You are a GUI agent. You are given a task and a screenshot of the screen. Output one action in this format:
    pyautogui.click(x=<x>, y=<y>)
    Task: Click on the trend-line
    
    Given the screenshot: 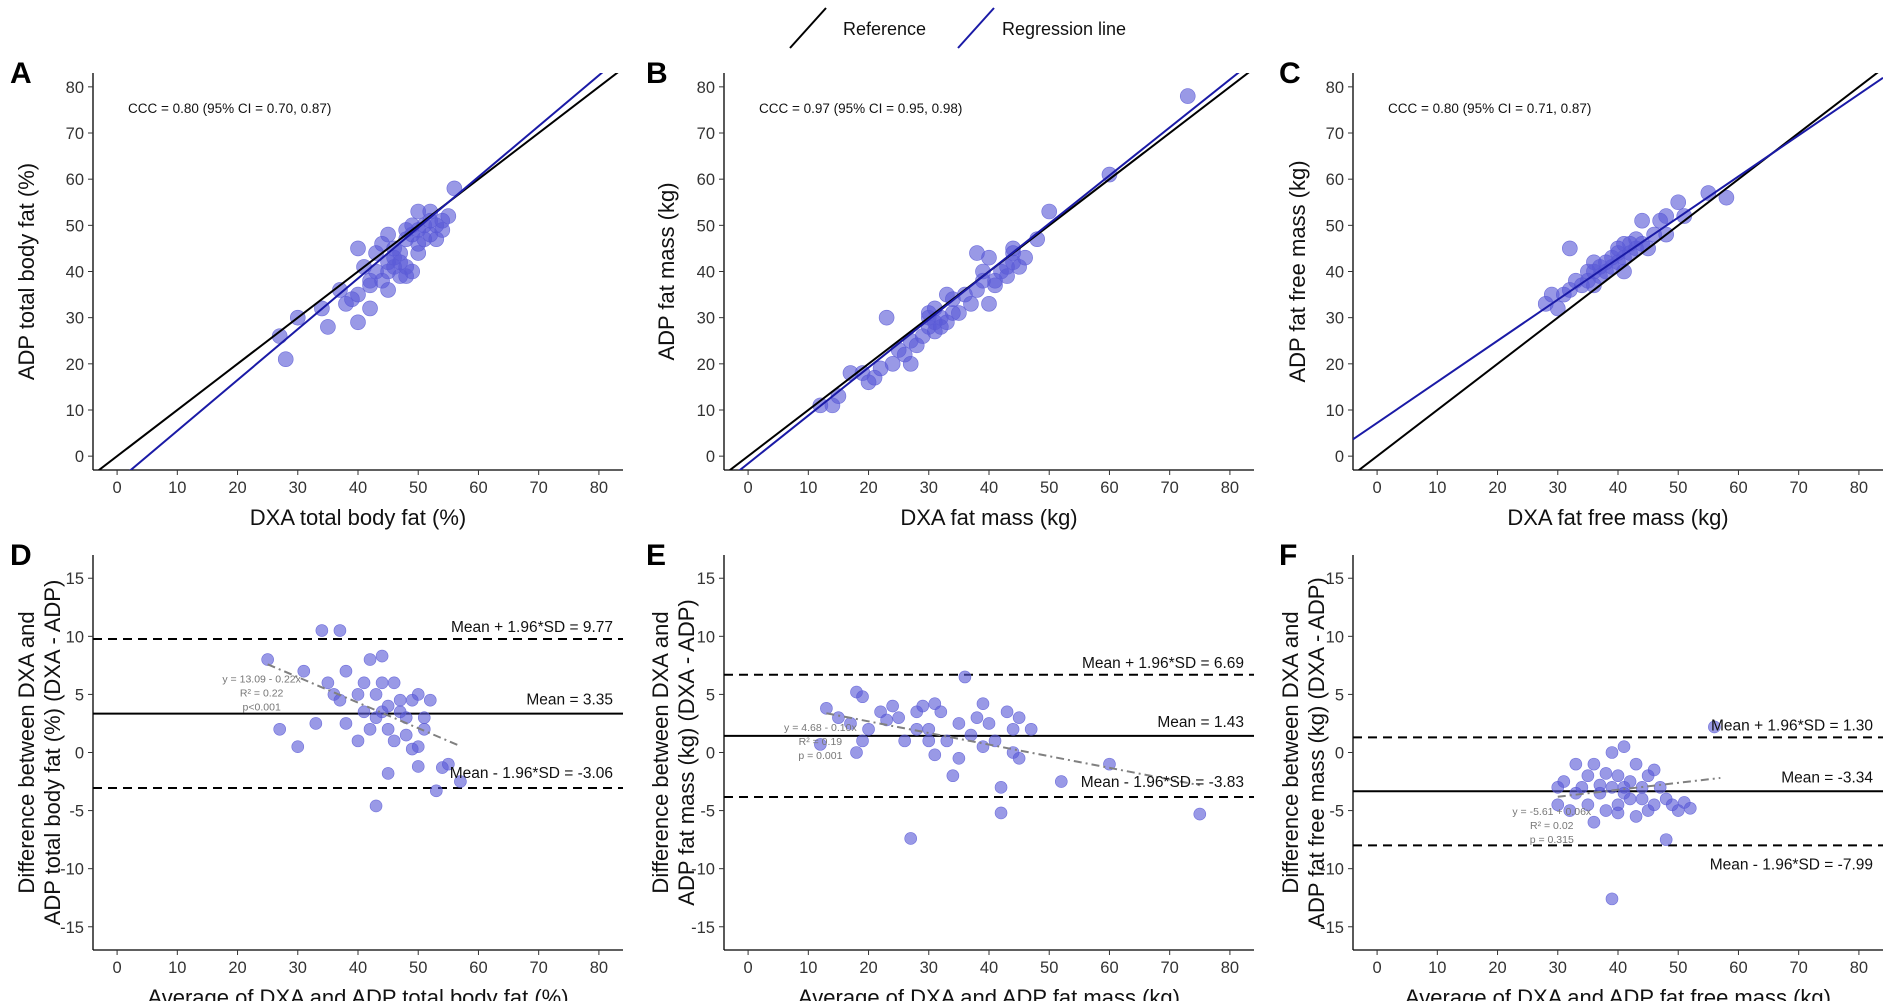 What is the action you would take?
    pyautogui.click(x=364, y=705)
    